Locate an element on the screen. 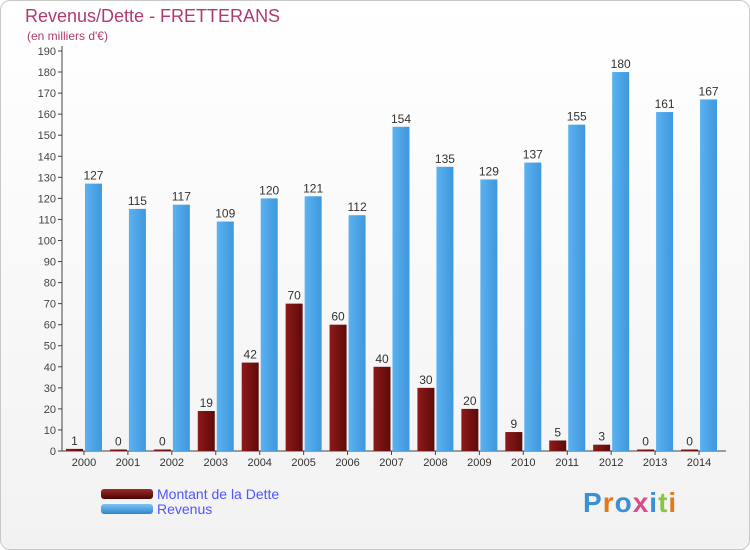 This screenshot has height=550, width=750. y-tick-label: 30 is located at coordinates (50, 389).